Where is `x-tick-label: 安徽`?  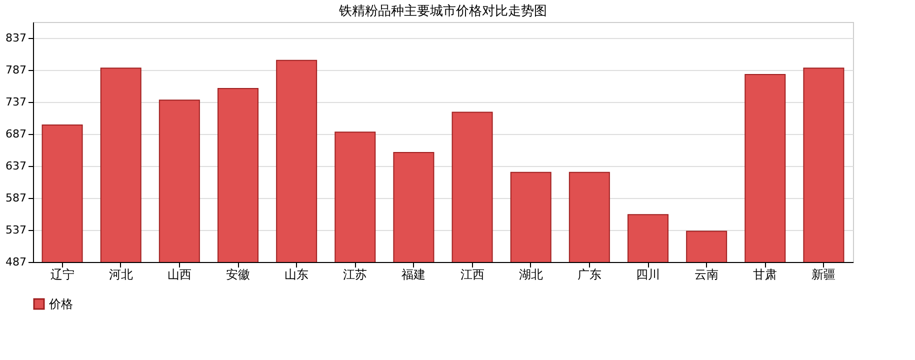
x-tick-label: 安徽 is located at coordinates (238, 275).